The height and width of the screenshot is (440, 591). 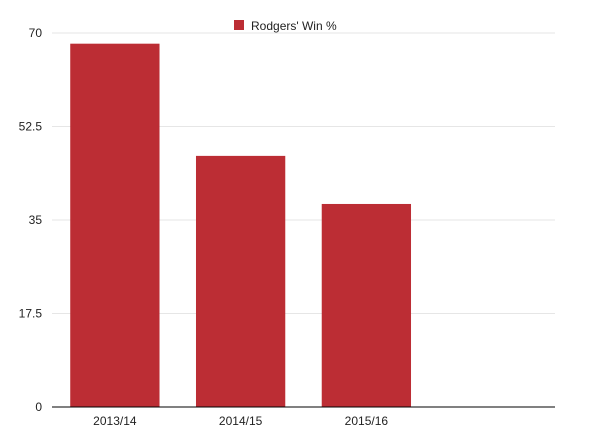 I want to click on y-tick-label: 52.5, so click(x=31, y=127).